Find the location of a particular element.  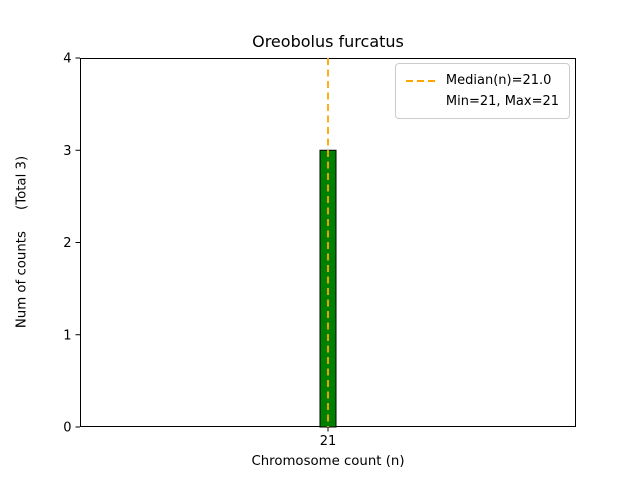

legend: Median(n)=21.0 Min=21, Max=21 is located at coordinates (482, 91).